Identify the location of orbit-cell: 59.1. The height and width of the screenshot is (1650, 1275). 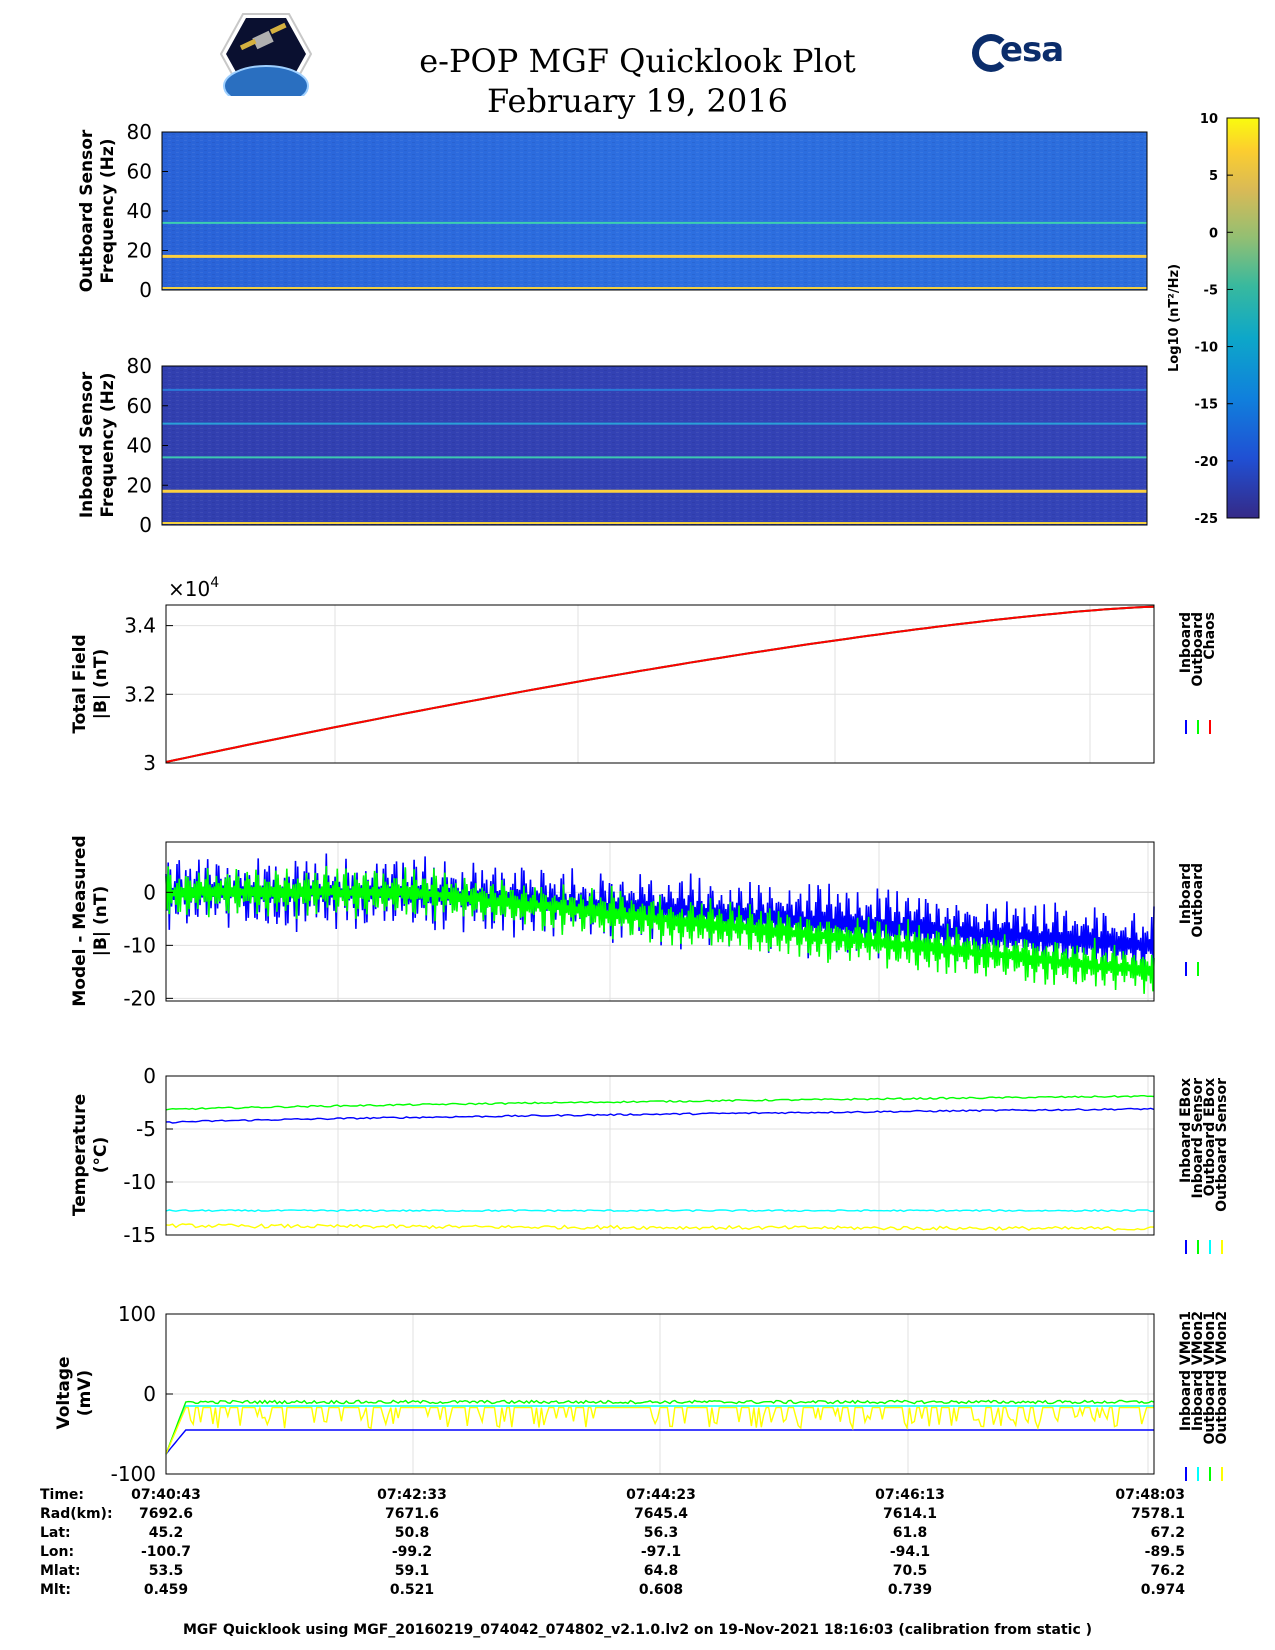
(412, 1571).